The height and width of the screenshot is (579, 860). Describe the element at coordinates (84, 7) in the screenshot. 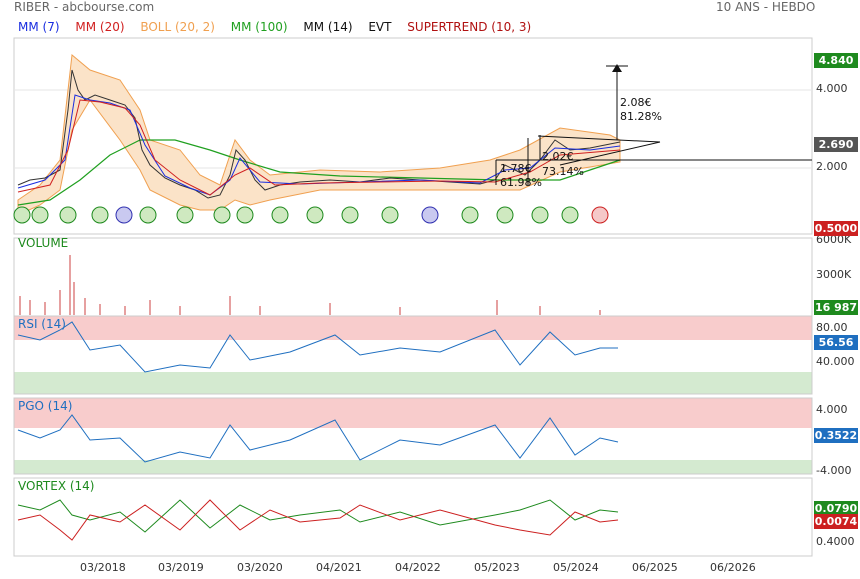

I see `chart-title: RIBER - abcbourse.com` at that location.